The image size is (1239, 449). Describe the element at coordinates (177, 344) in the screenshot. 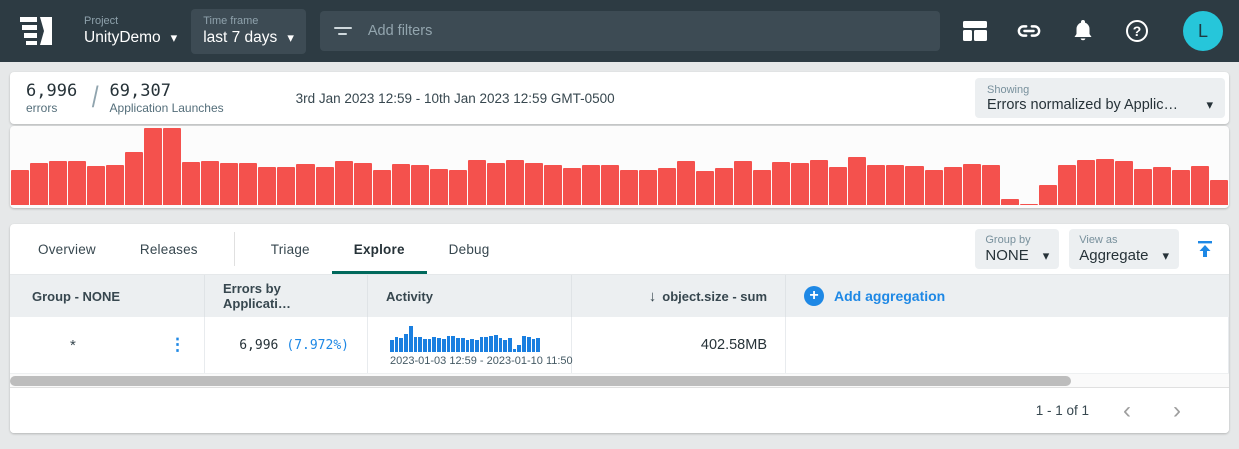

I see `row-menu-kebab-icon: ⋮` at that location.